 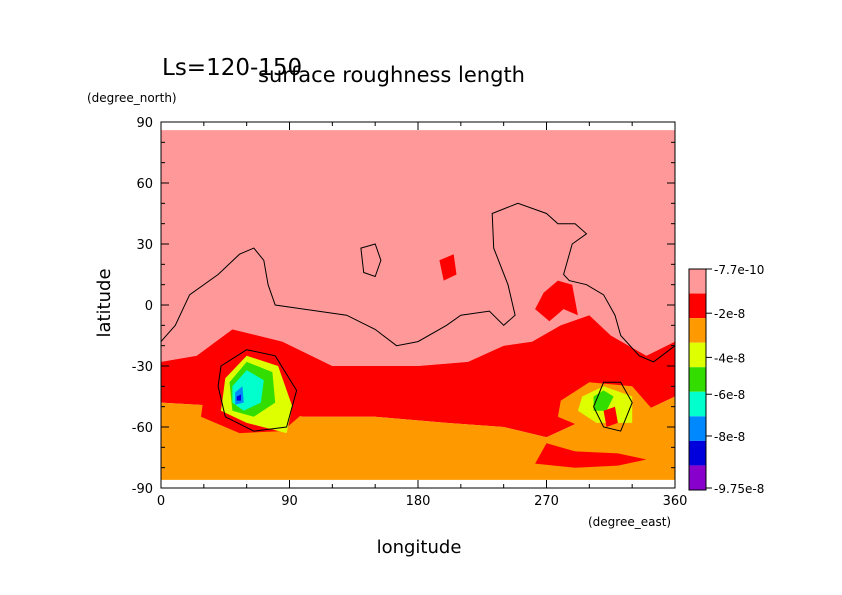 What do you see at coordinates (289, 501) in the screenshot?
I see `x-tick-label: 90` at bounding box center [289, 501].